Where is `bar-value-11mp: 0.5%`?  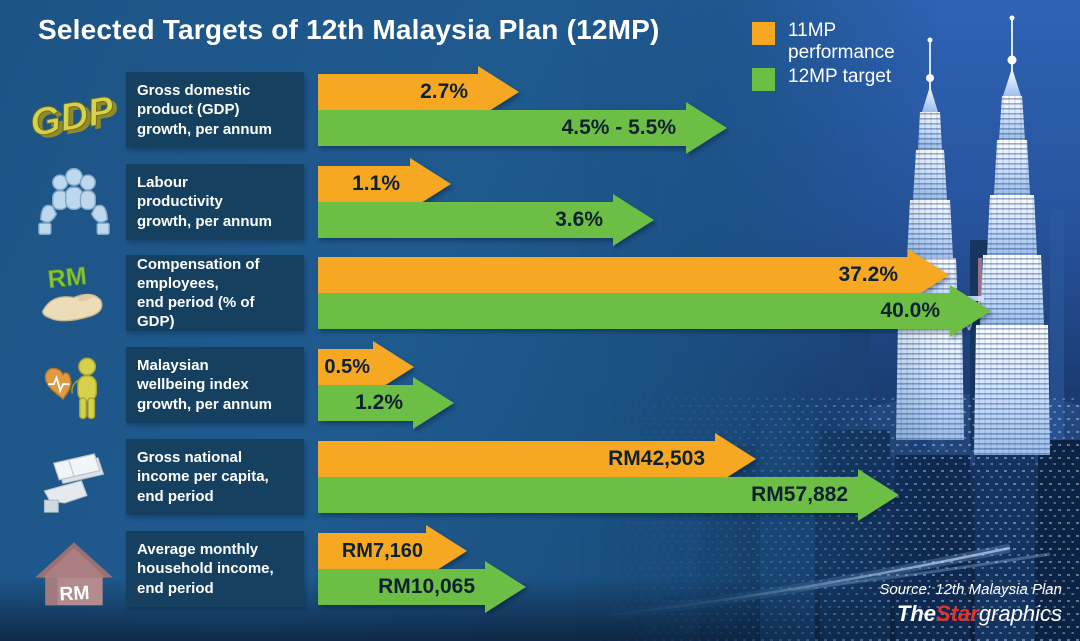
bar-value-11mp: 0.5% is located at coordinates (347, 367).